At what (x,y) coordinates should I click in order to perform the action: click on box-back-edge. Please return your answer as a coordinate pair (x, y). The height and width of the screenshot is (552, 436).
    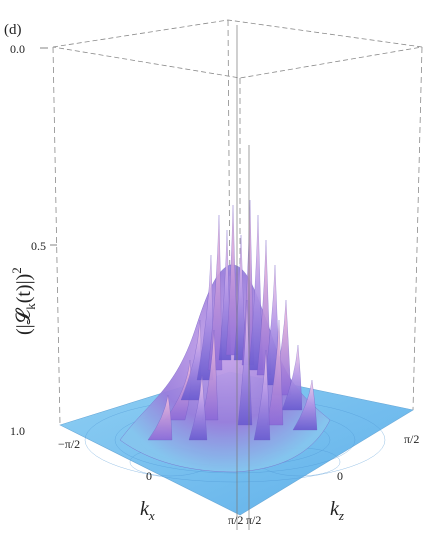
    Looking at the image, I should click on (229, 160).